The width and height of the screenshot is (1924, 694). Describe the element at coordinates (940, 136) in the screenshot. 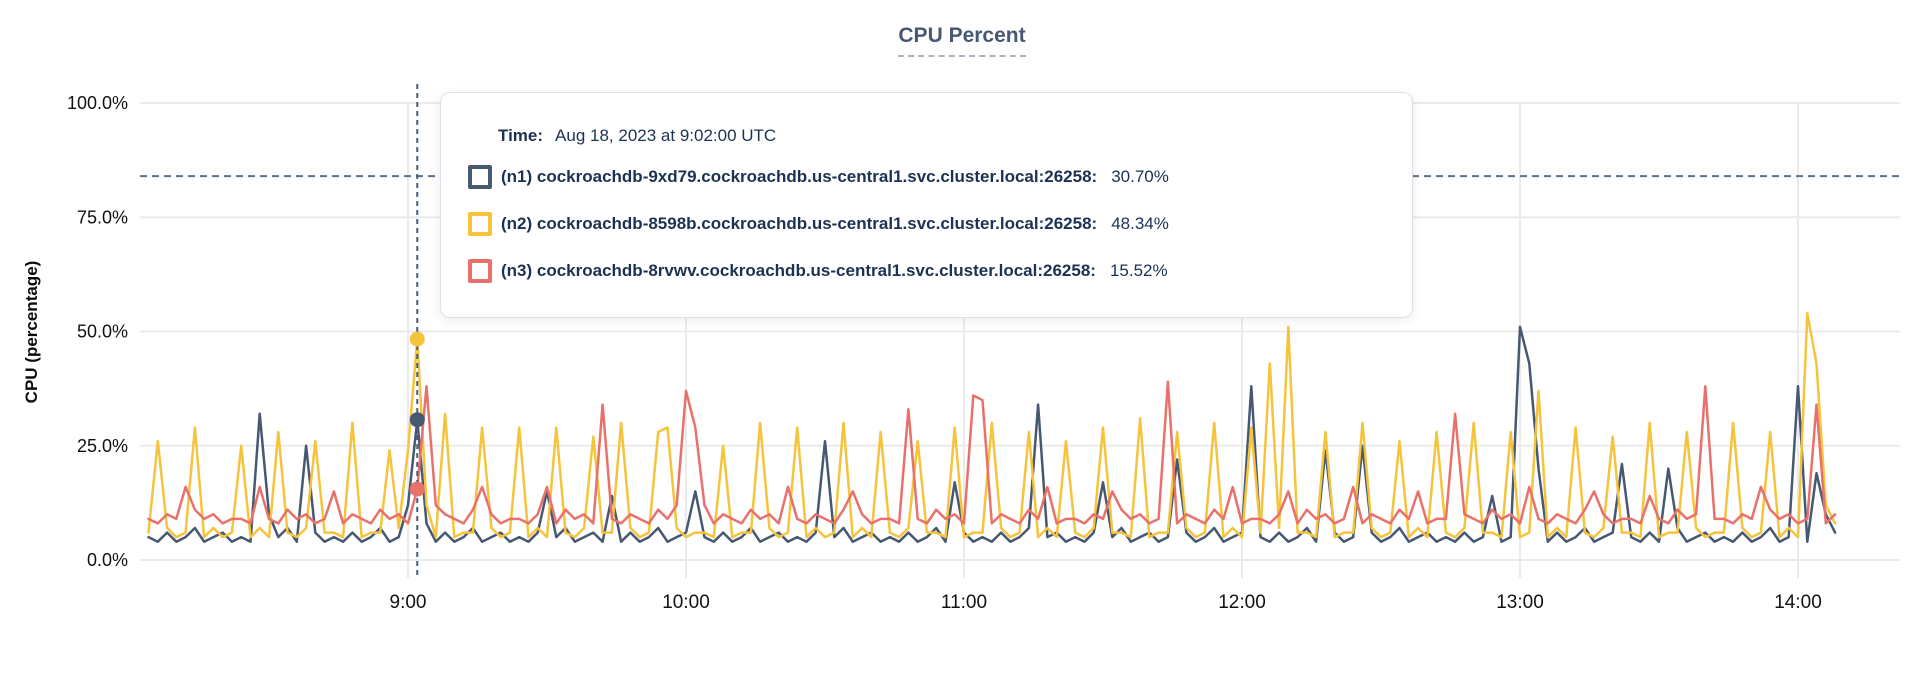

I see `tooltip-time-row: Time: Aug 18, 2023 at 9:02:00 UTC` at that location.